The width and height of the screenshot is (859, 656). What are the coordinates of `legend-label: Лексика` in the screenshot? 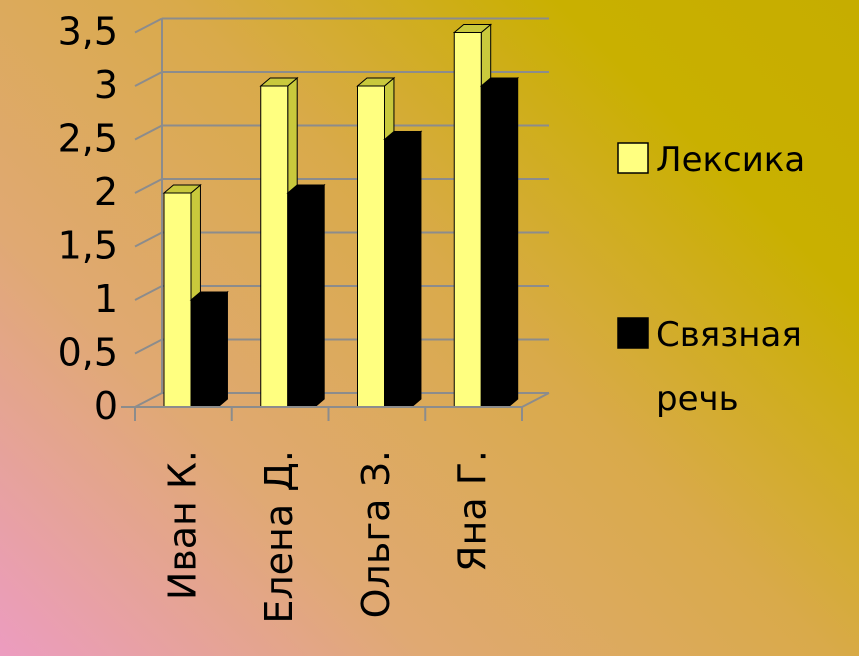 It's located at (730, 160).